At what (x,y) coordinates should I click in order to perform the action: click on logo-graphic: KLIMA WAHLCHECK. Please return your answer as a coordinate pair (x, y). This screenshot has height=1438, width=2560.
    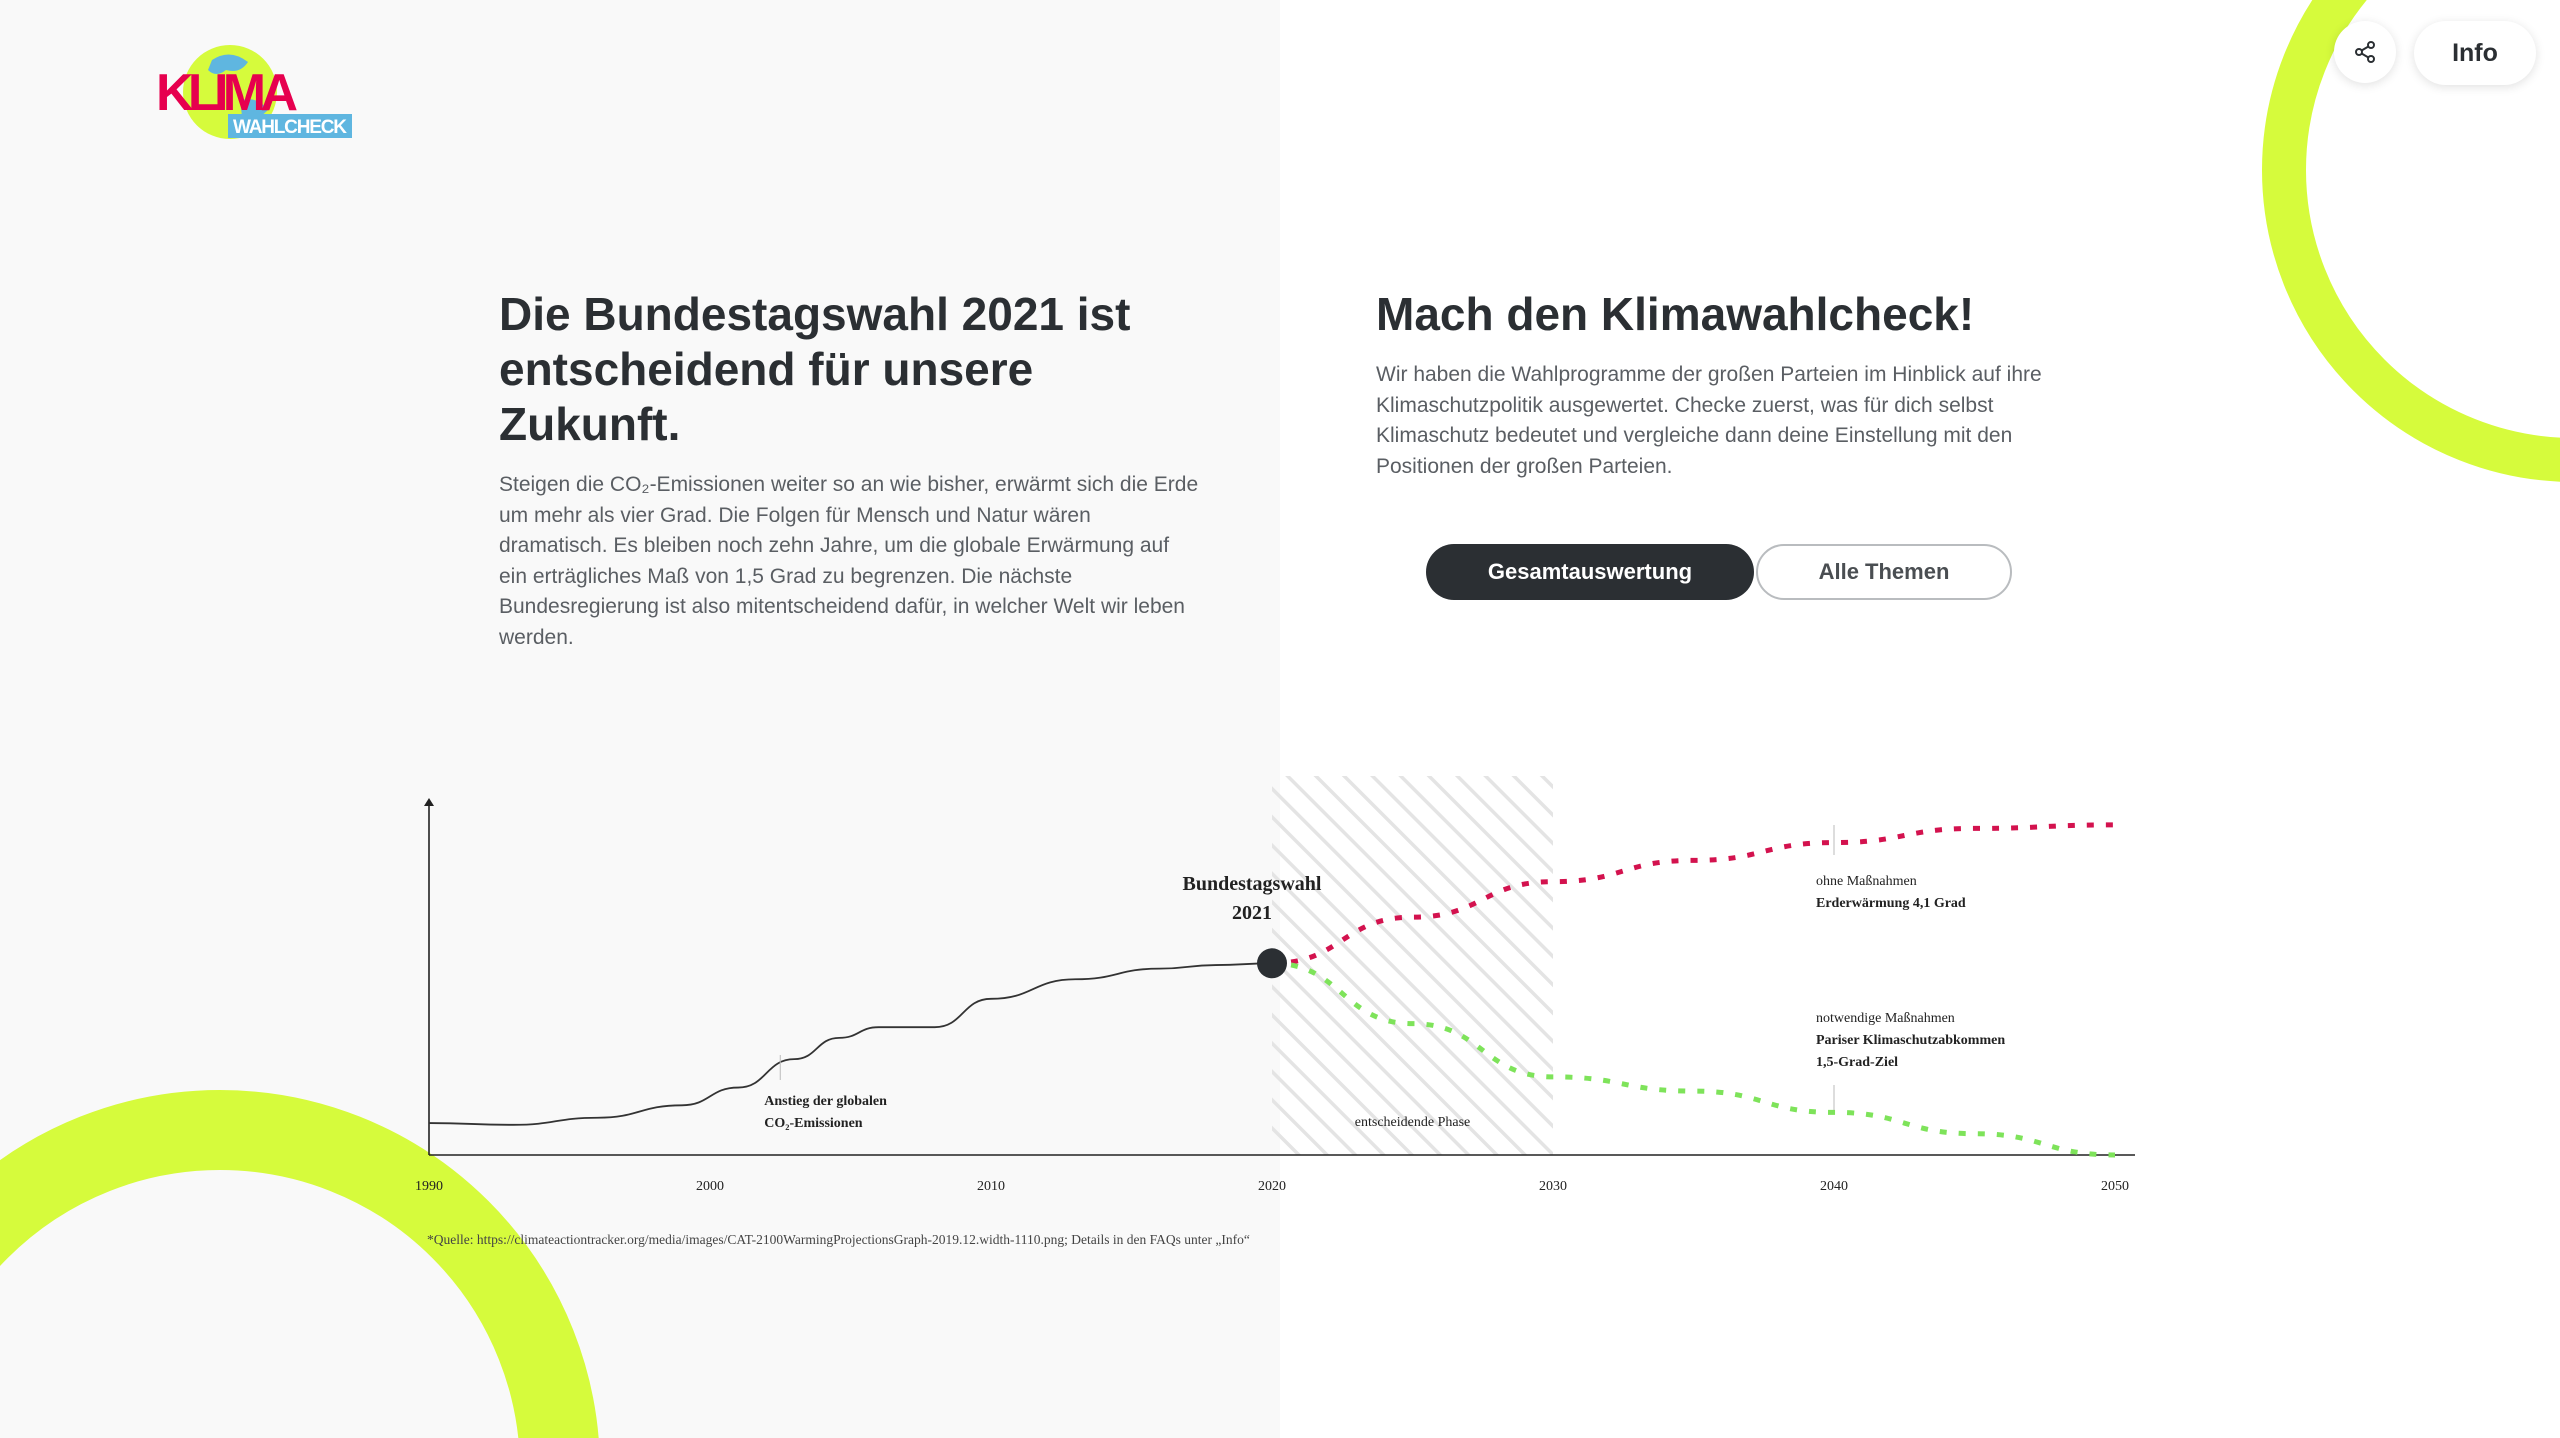
    Looking at the image, I should click on (254, 92).